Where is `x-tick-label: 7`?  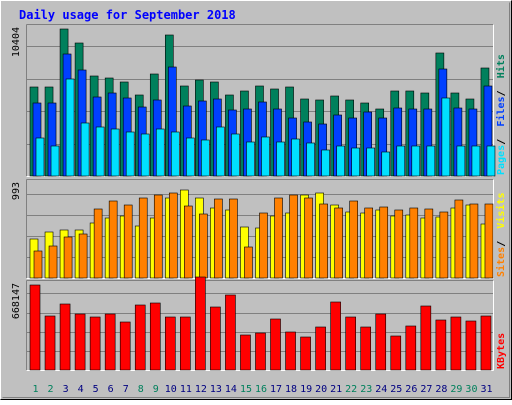
x-tick-label: 7 is located at coordinates (126, 389).